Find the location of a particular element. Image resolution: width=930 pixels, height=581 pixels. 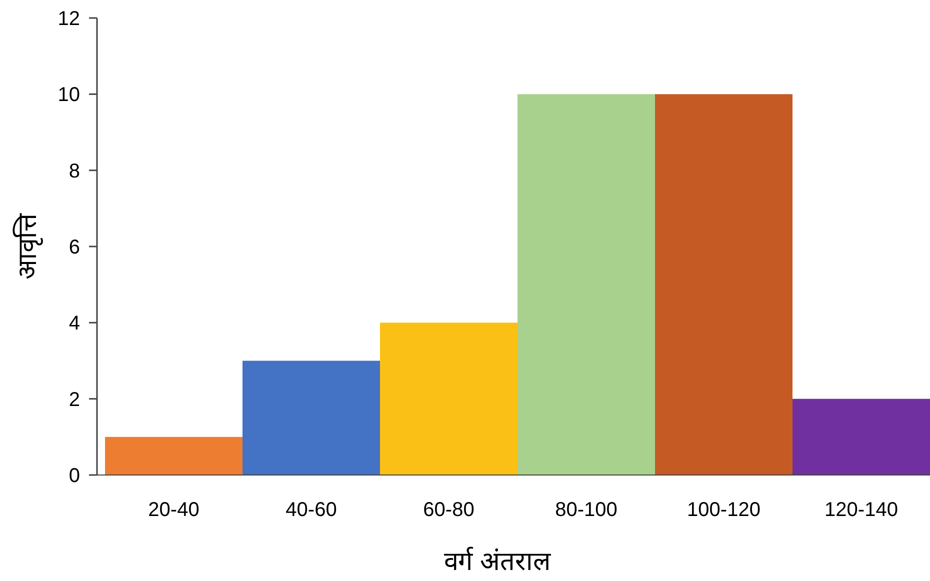

x-tick-label: 40-60 is located at coordinates (311, 510).